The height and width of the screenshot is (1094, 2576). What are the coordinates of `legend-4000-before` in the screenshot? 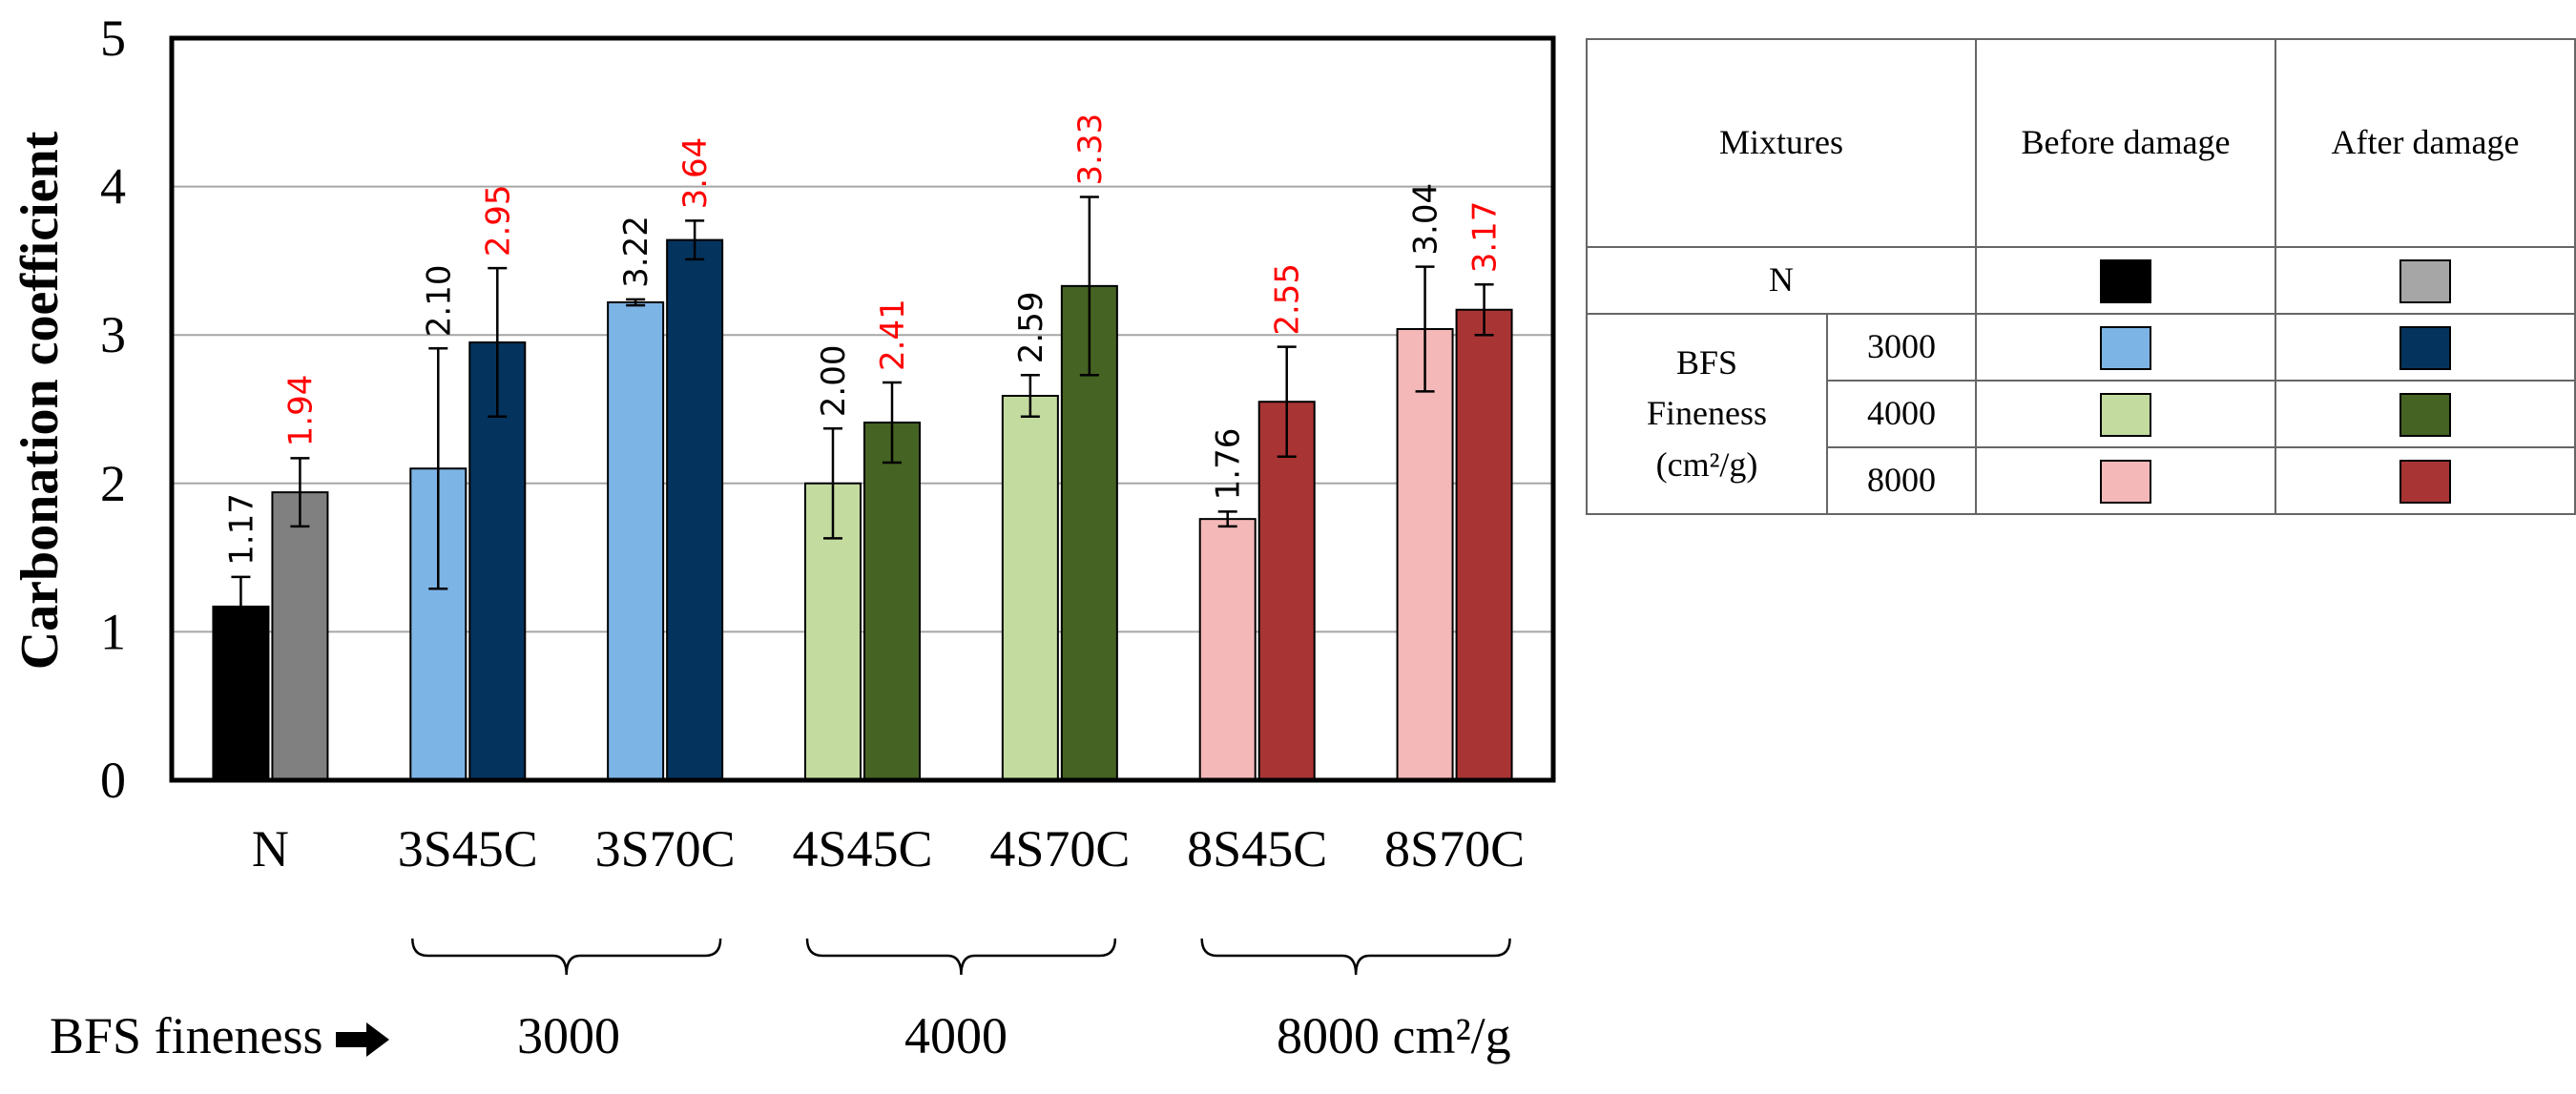 It's located at (2125, 414).